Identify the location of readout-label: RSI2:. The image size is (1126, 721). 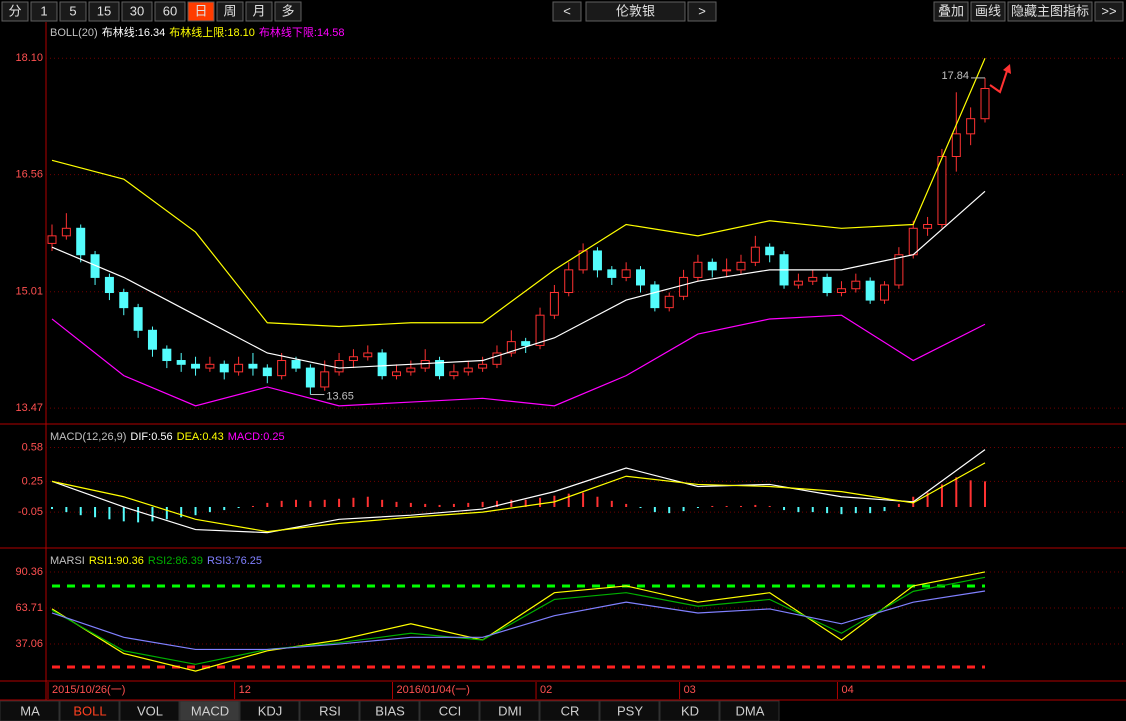
(162, 561).